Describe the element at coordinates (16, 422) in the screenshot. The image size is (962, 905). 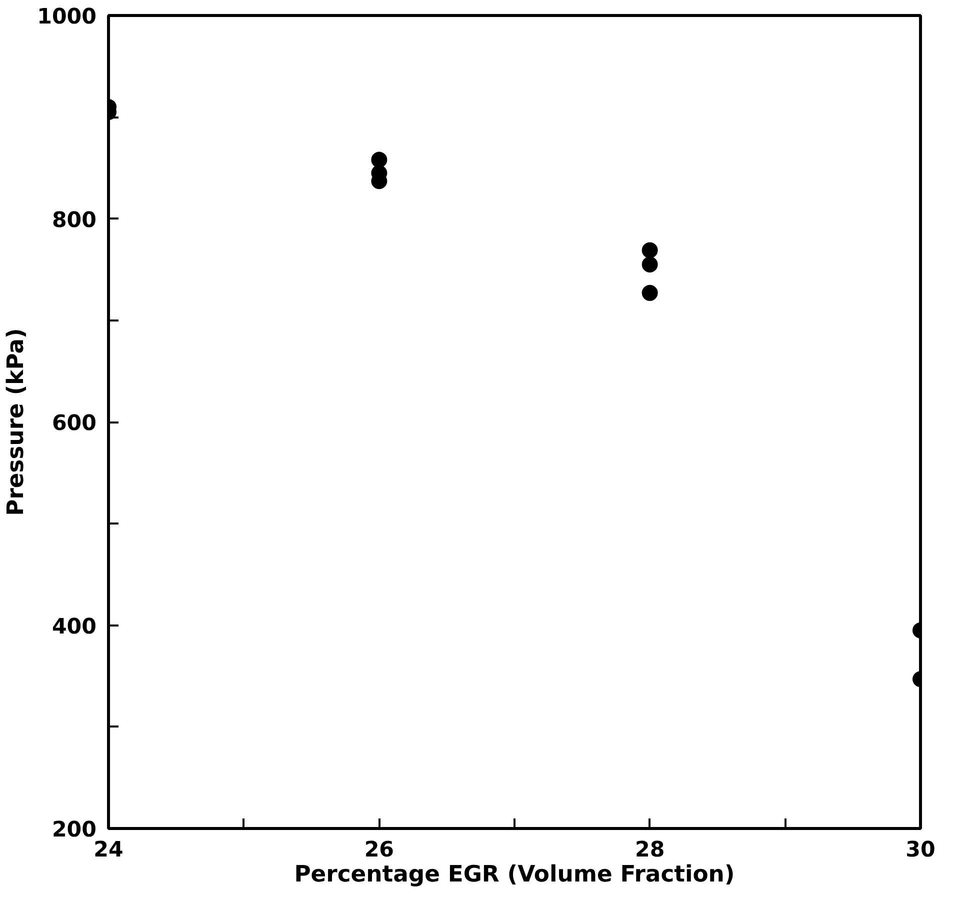
I see `y-axis-title: Pressure (kPa)` at that location.